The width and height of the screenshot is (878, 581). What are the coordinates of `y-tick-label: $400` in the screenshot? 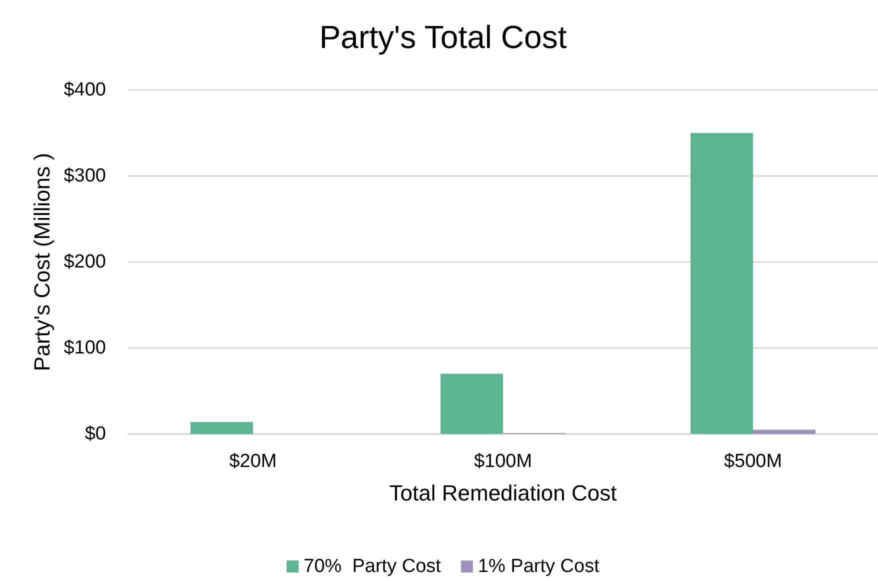 It's located at (85, 90).